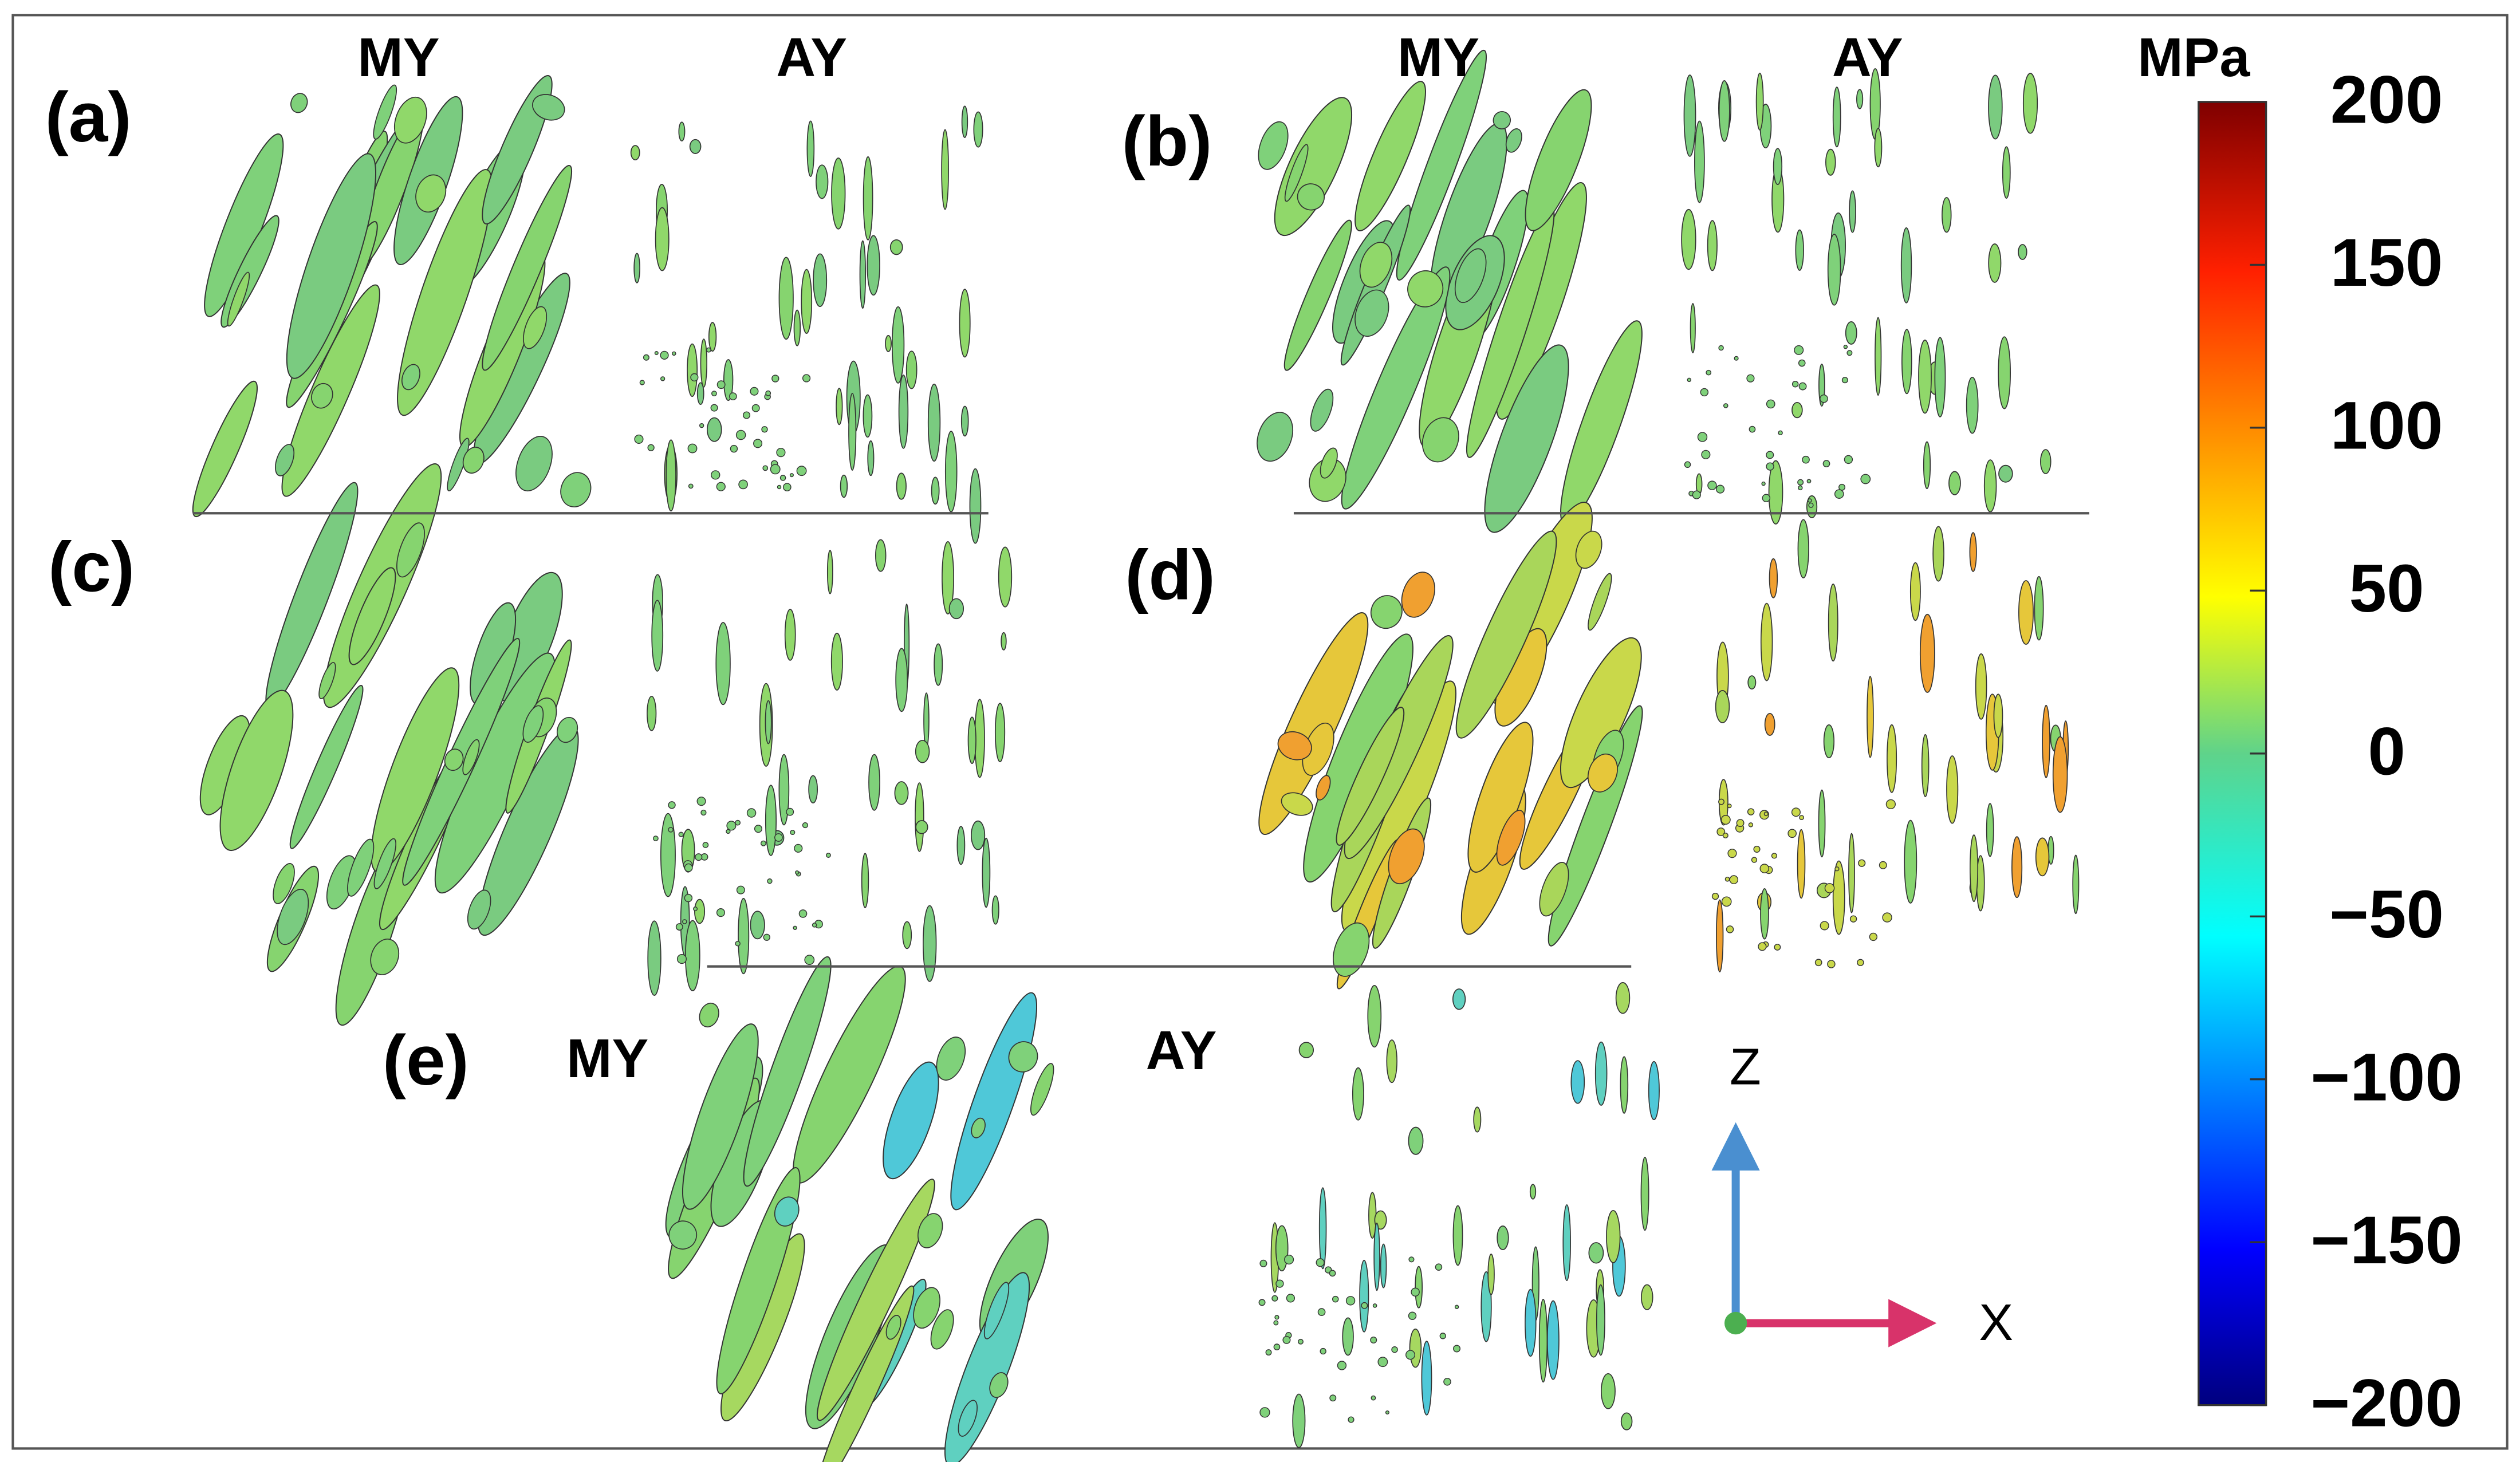 This screenshot has height=1462, width=2520. Describe the element at coordinates (607, 1058) in the screenshot. I see `map-title: MY` at that location.